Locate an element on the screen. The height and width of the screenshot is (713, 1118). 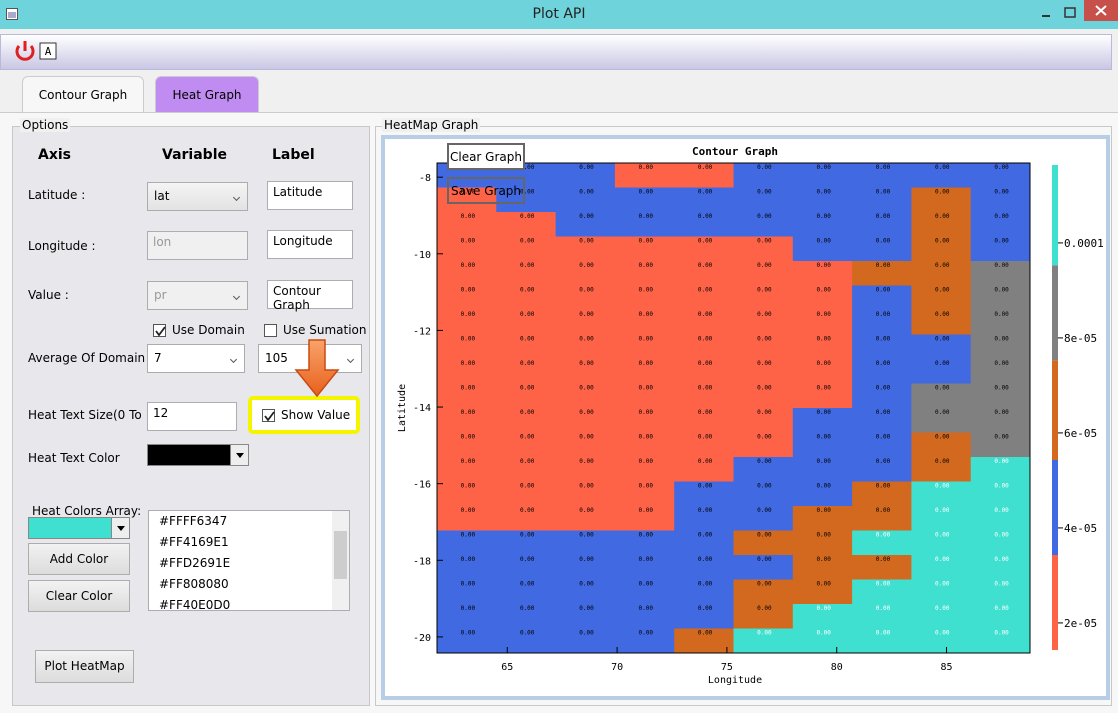
header: Axis is located at coordinates (54, 155).